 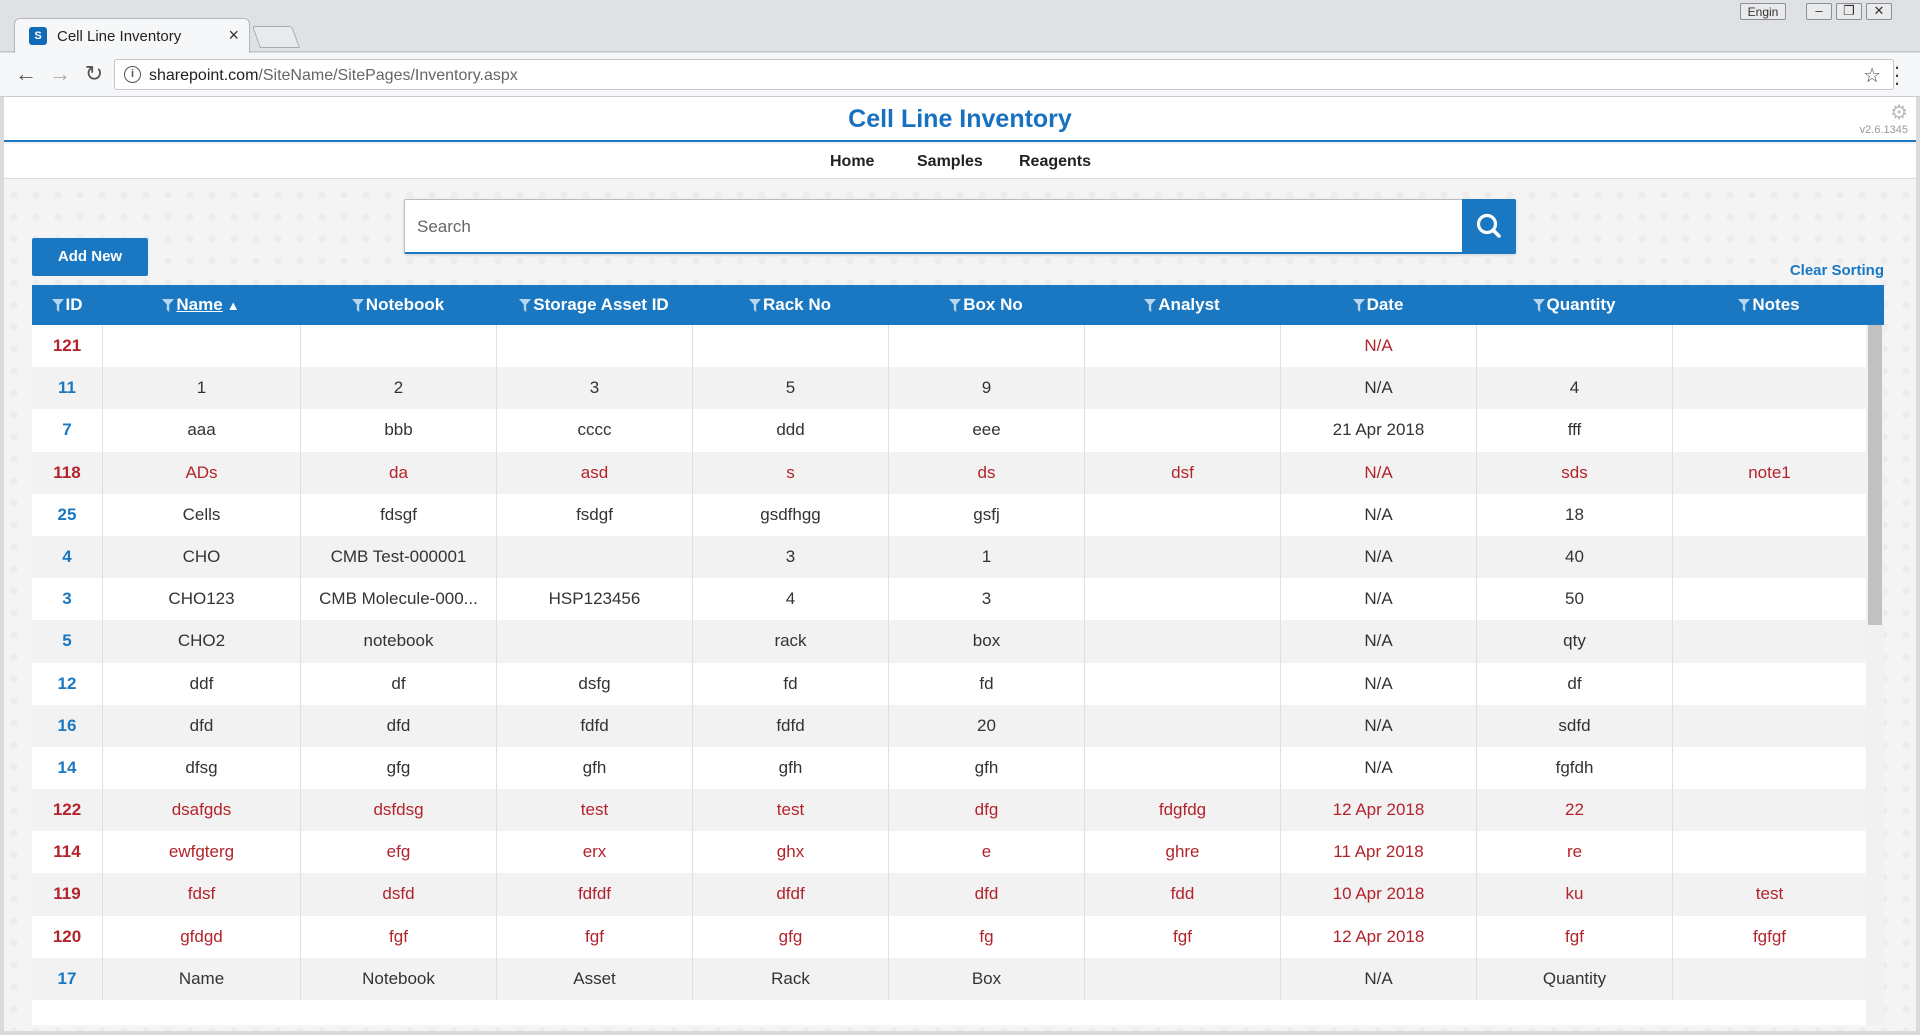 I want to click on new-tab-button, so click(x=276, y=37).